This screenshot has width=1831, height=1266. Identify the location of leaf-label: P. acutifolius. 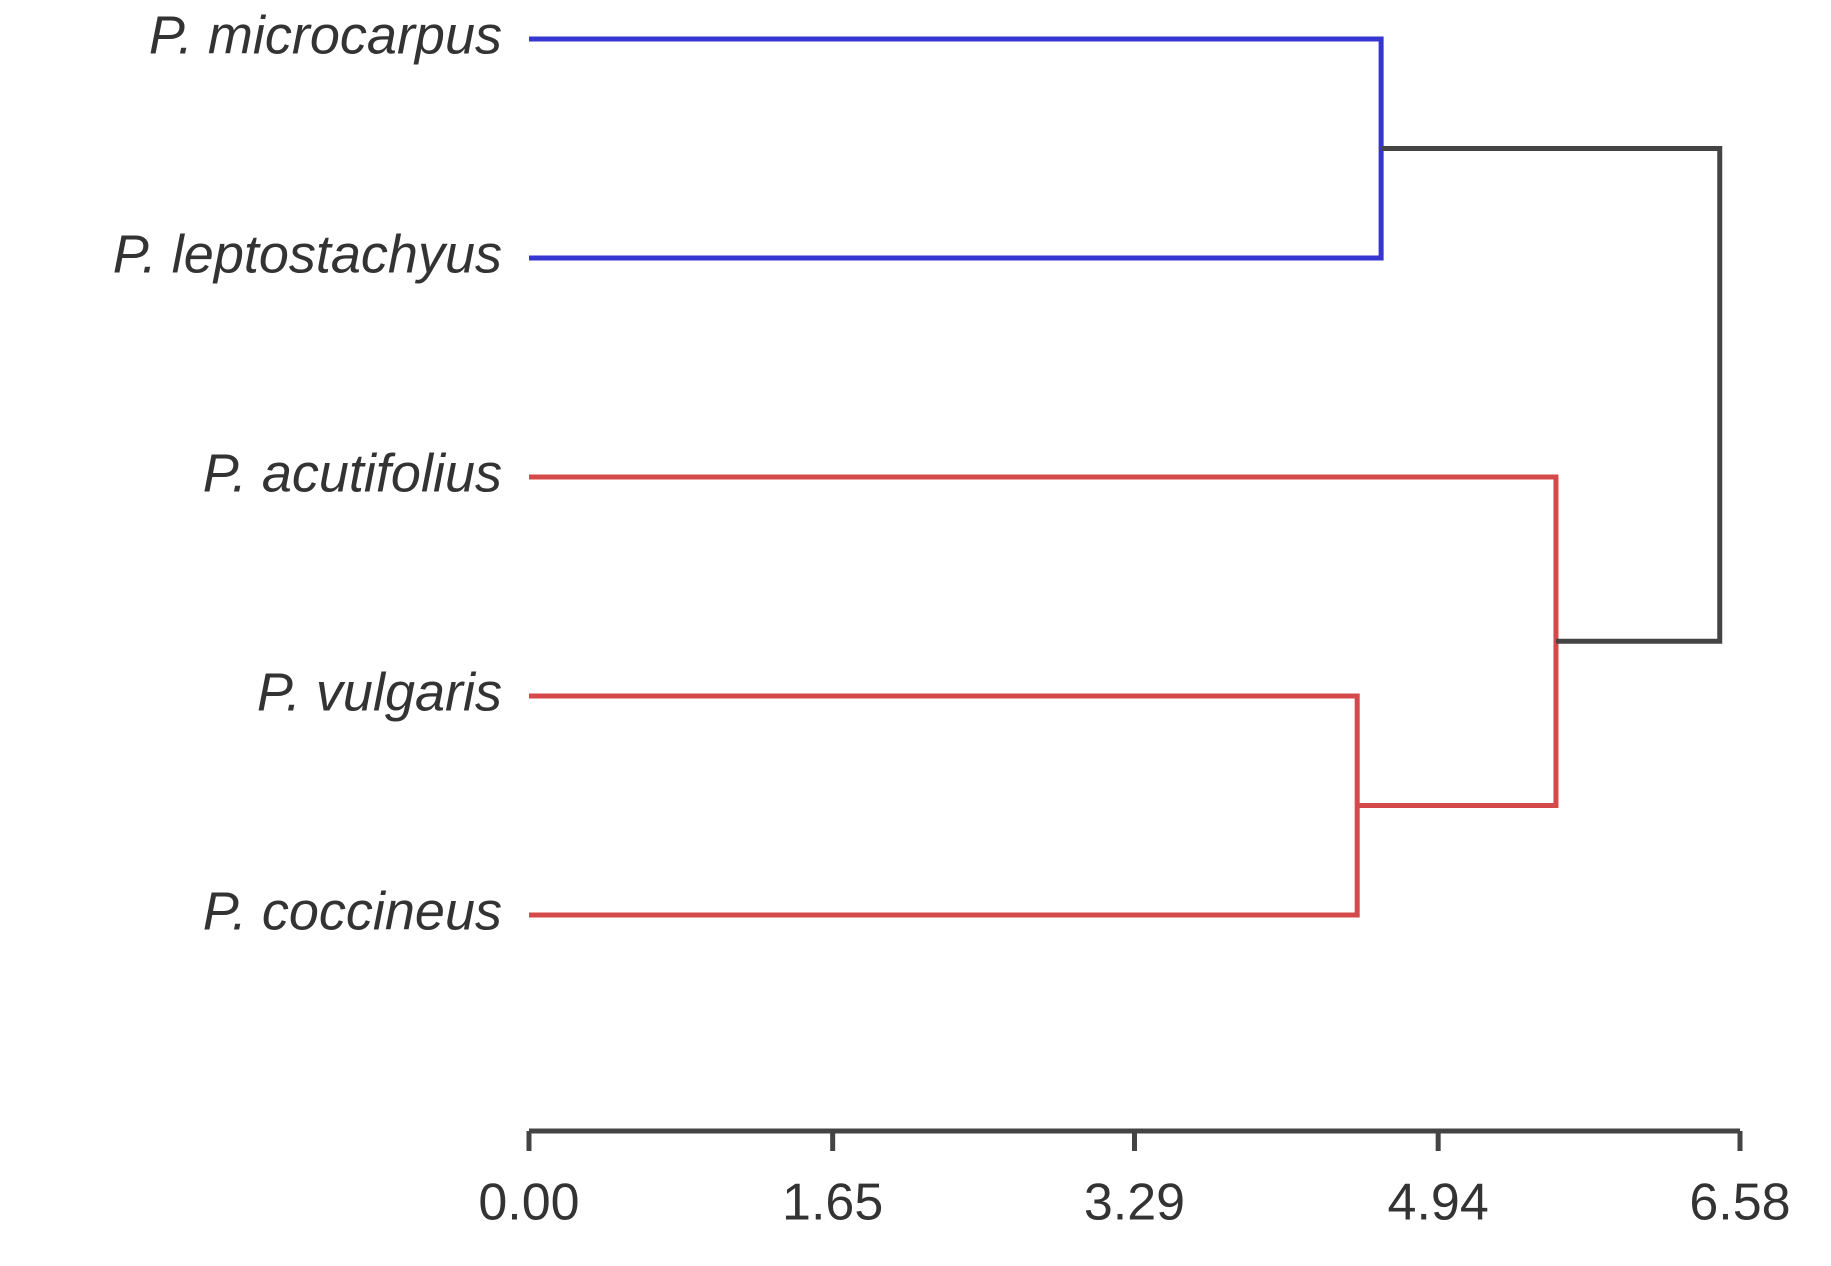
(352, 473).